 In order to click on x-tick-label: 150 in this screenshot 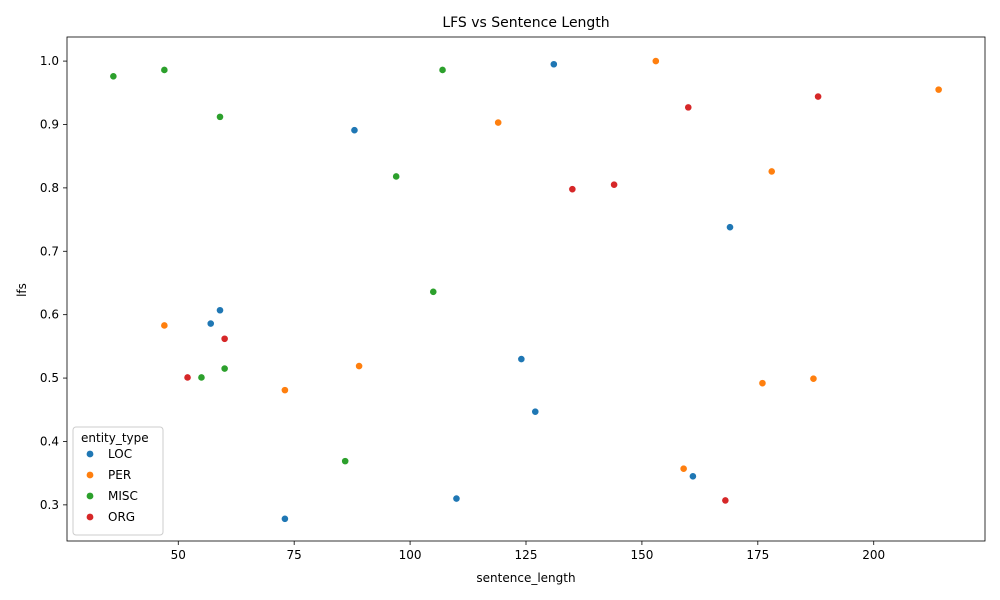, I will do `click(641, 555)`.